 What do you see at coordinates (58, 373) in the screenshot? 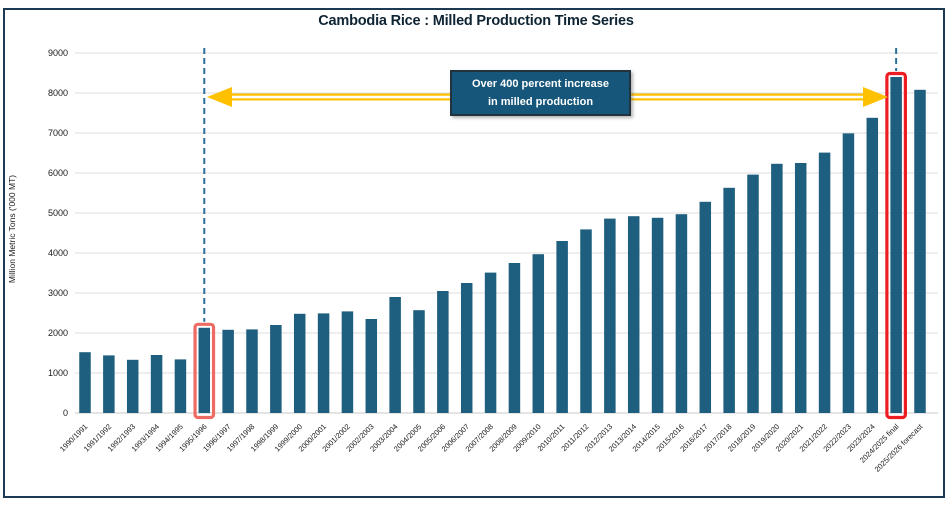
I see `y-tick-label: 1000` at bounding box center [58, 373].